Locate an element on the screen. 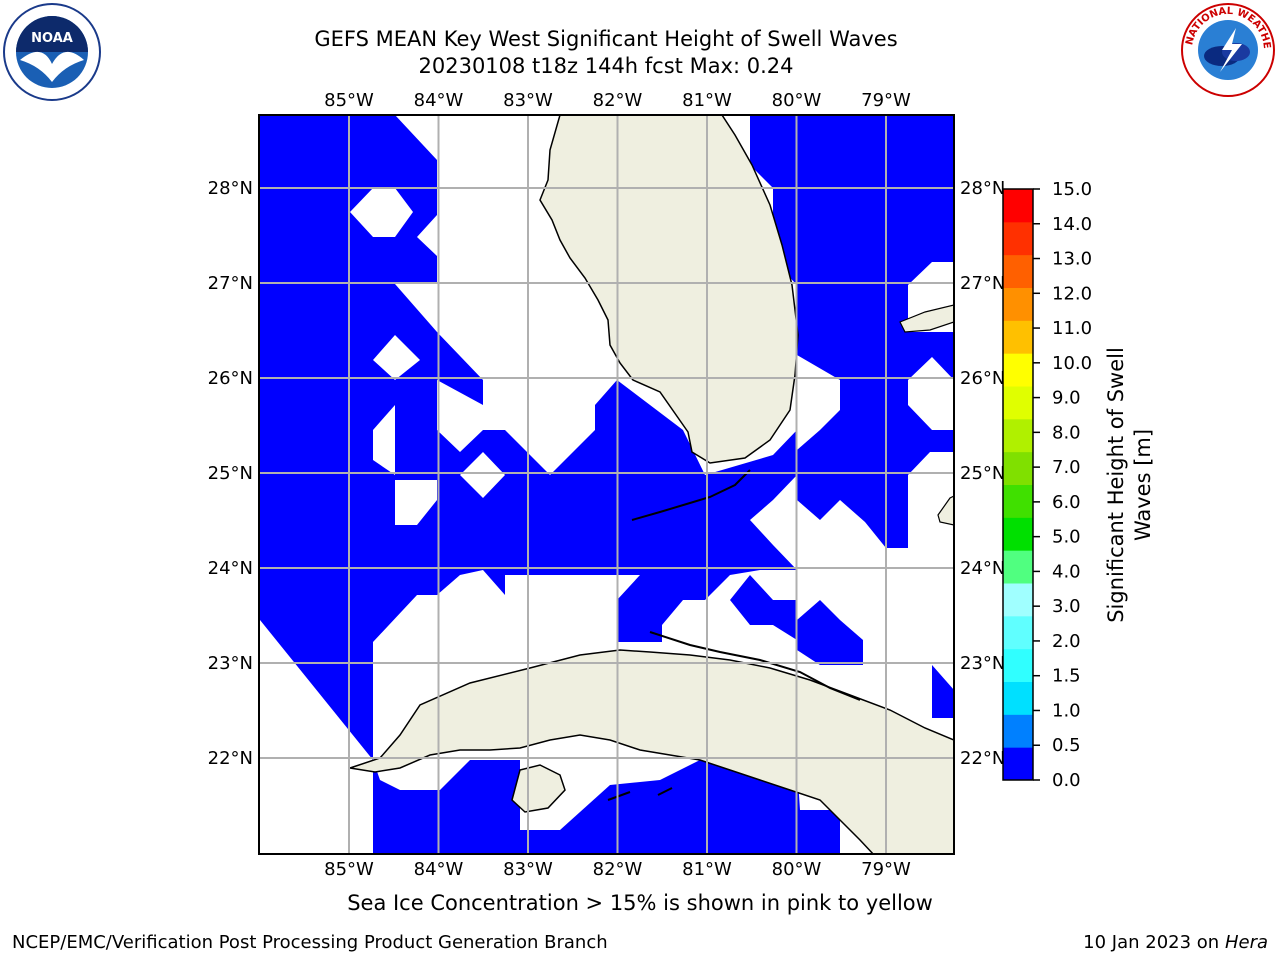 Image resolution: width=1280 pixels, height=960 pixels. lat-label-right: 25°N is located at coordinates (982, 473).